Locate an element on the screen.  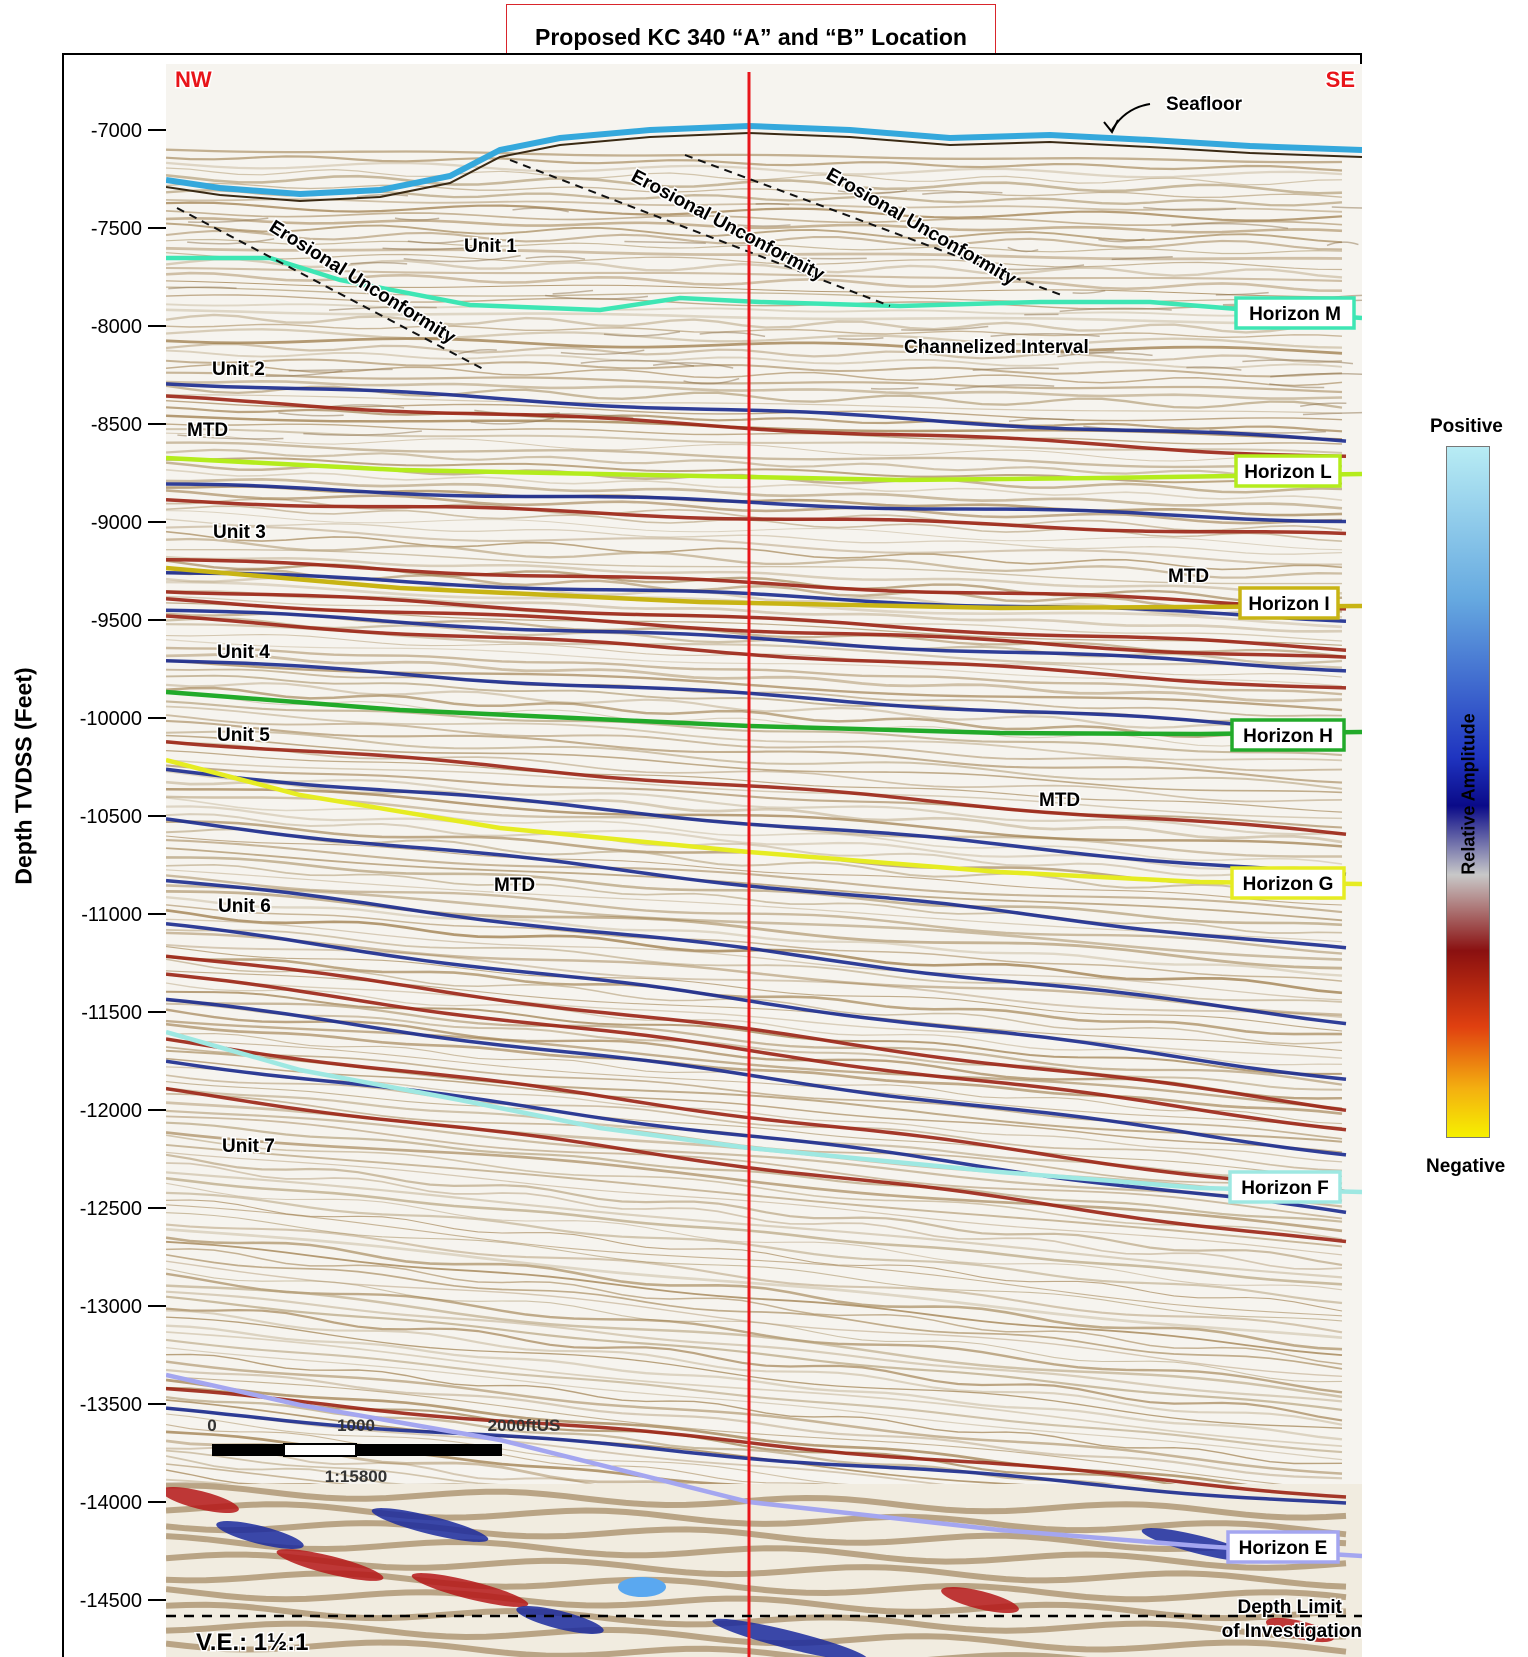
y-tick-label: -10500 is located at coordinates (111, 817).